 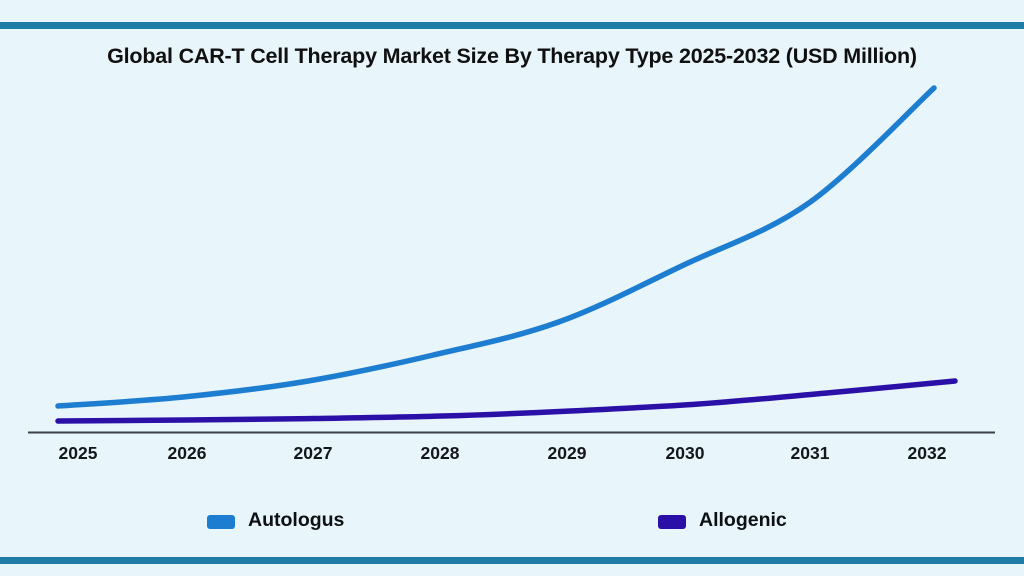 What do you see at coordinates (685, 453) in the screenshot?
I see `x-axis-label-2030: 2030` at bounding box center [685, 453].